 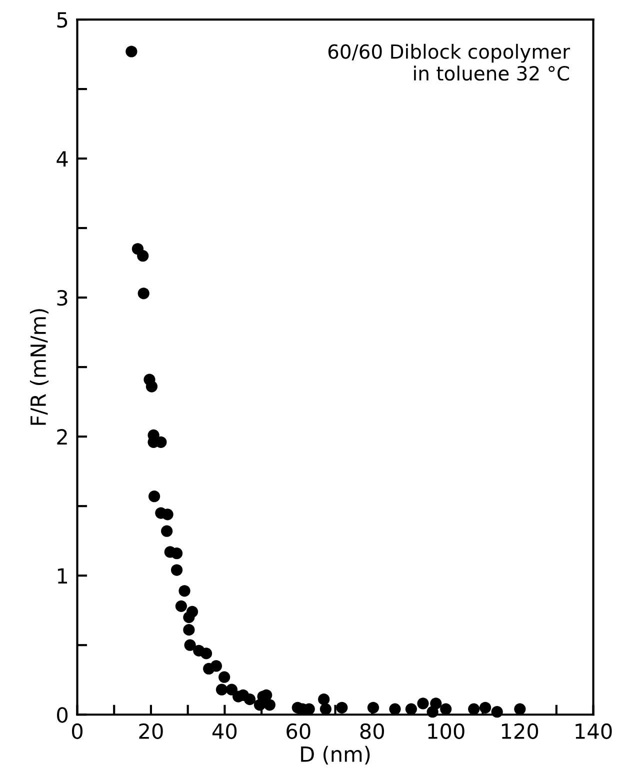 What do you see at coordinates (77, 731) in the screenshot?
I see `x-tick-label: 0` at bounding box center [77, 731].